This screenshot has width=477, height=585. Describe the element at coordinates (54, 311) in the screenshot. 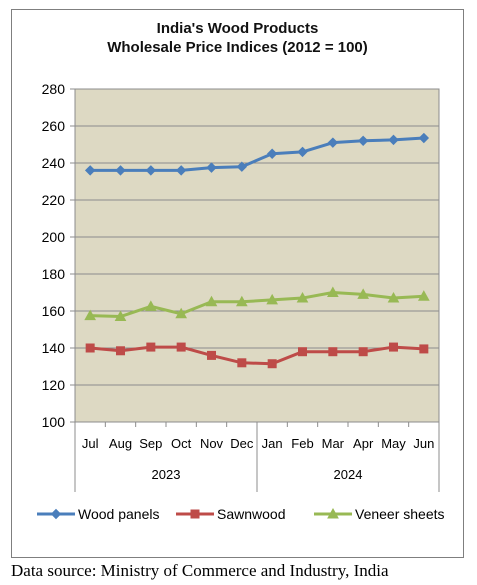

I see `y-tick-label: 160` at that location.